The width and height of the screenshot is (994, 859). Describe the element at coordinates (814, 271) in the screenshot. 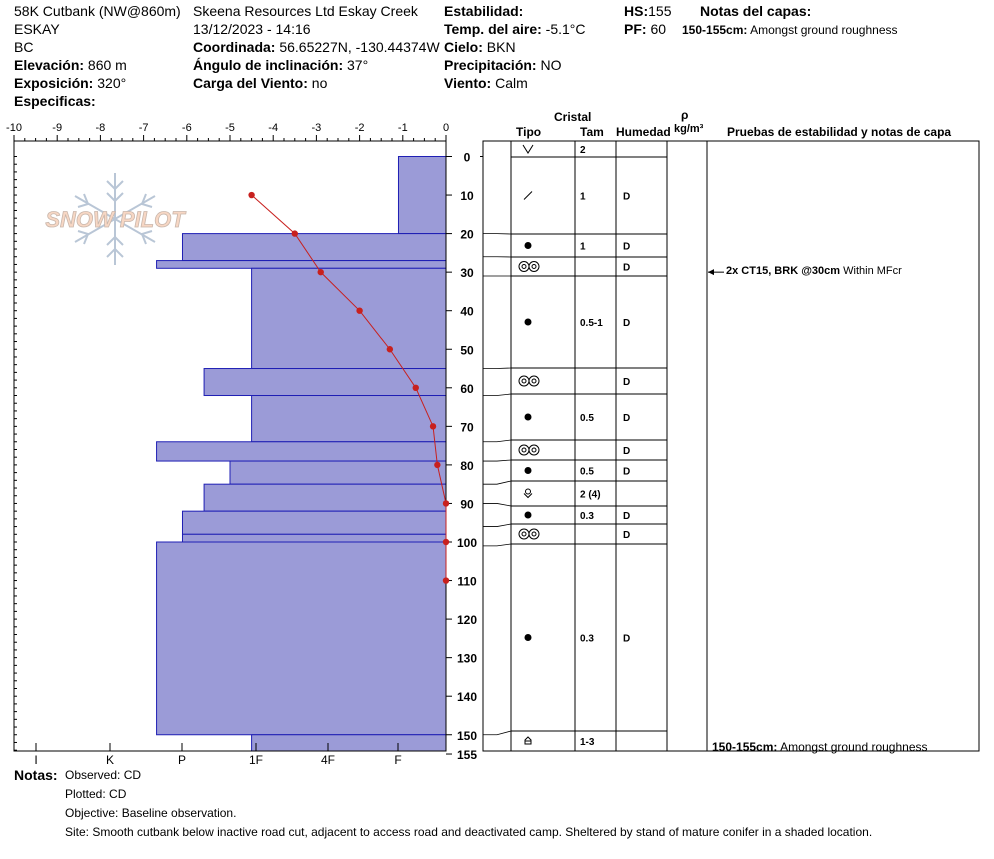

I see `stability-test-result: 2x CT15, BRK @30cm Within MFcr` at that location.